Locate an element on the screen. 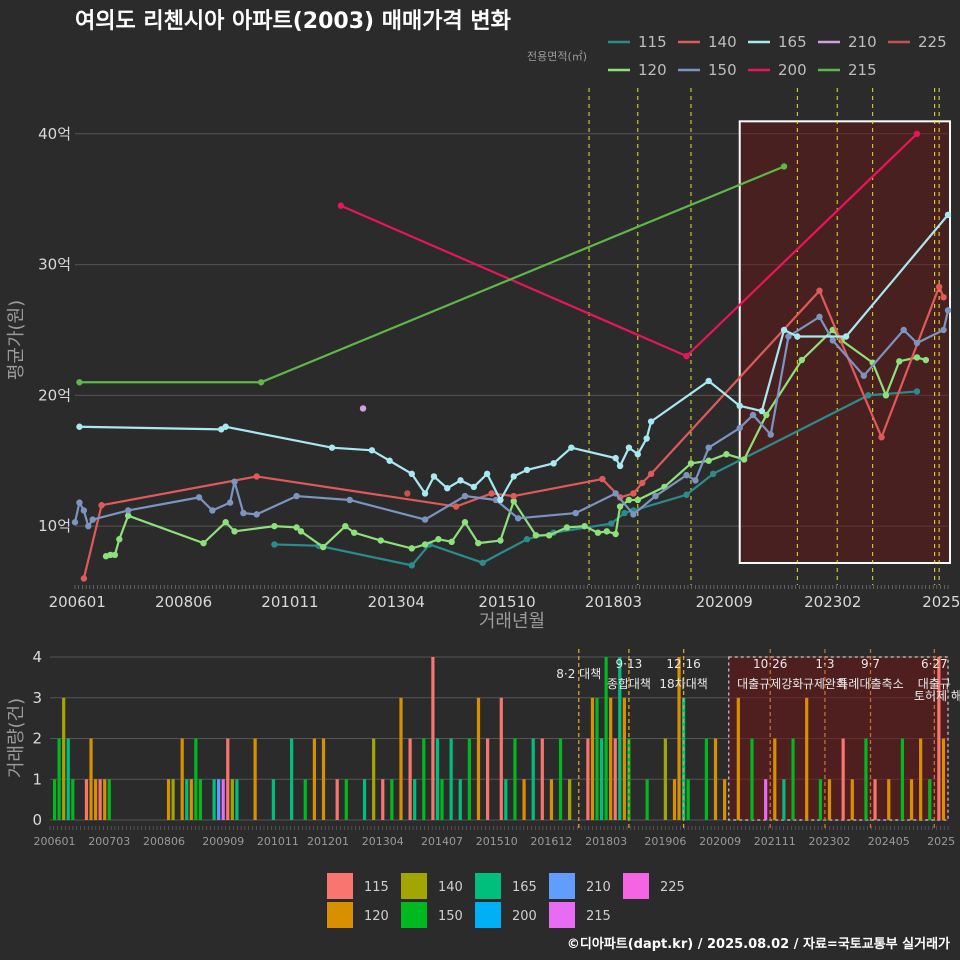 The height and width of the screenshot is (960, 960). bar-legend-label-225: 225 is located at coordinates (672, 887).